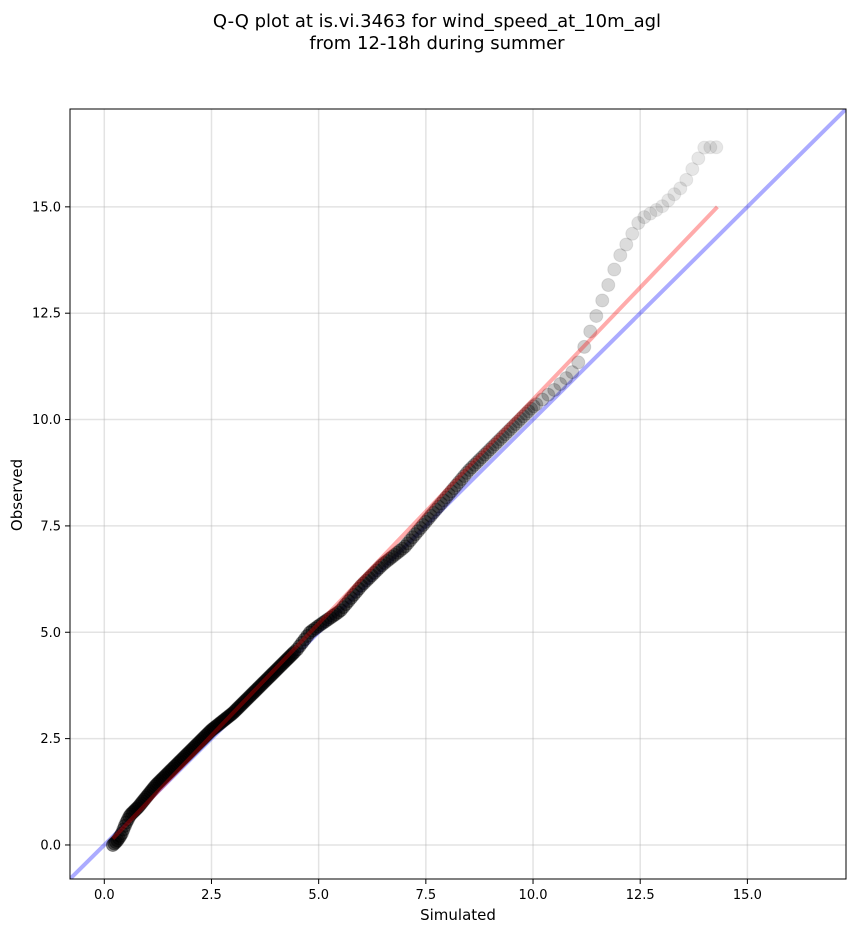 The width and height of the screenshot is (856, 934). Describe the element at coordinates (437, 43) in the screenshot. I see `chart-title-line-2: from 12-18h during summer` at that location.